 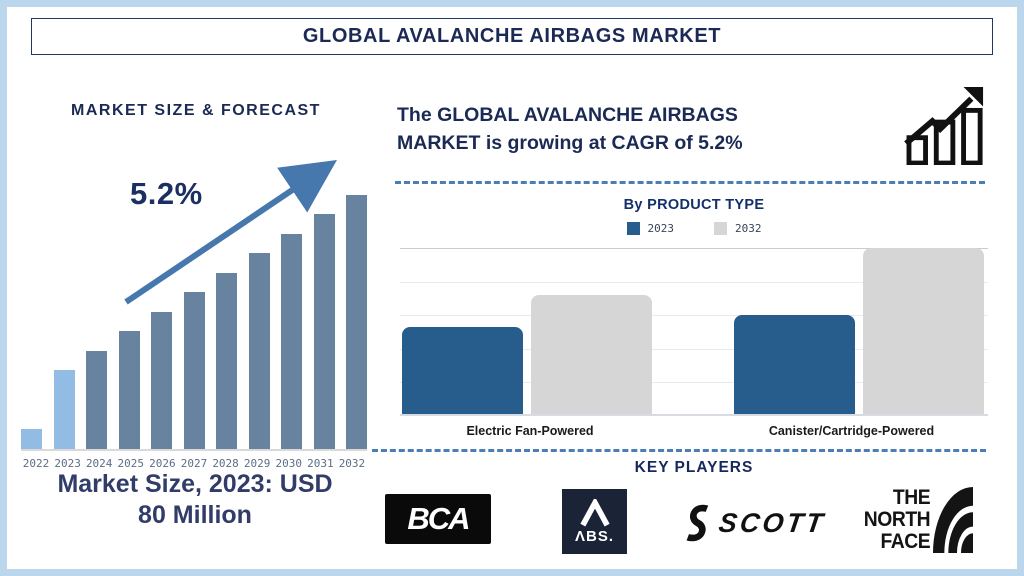 I want to click on year-tick-2030: 2030, so click(x=289, y=463).